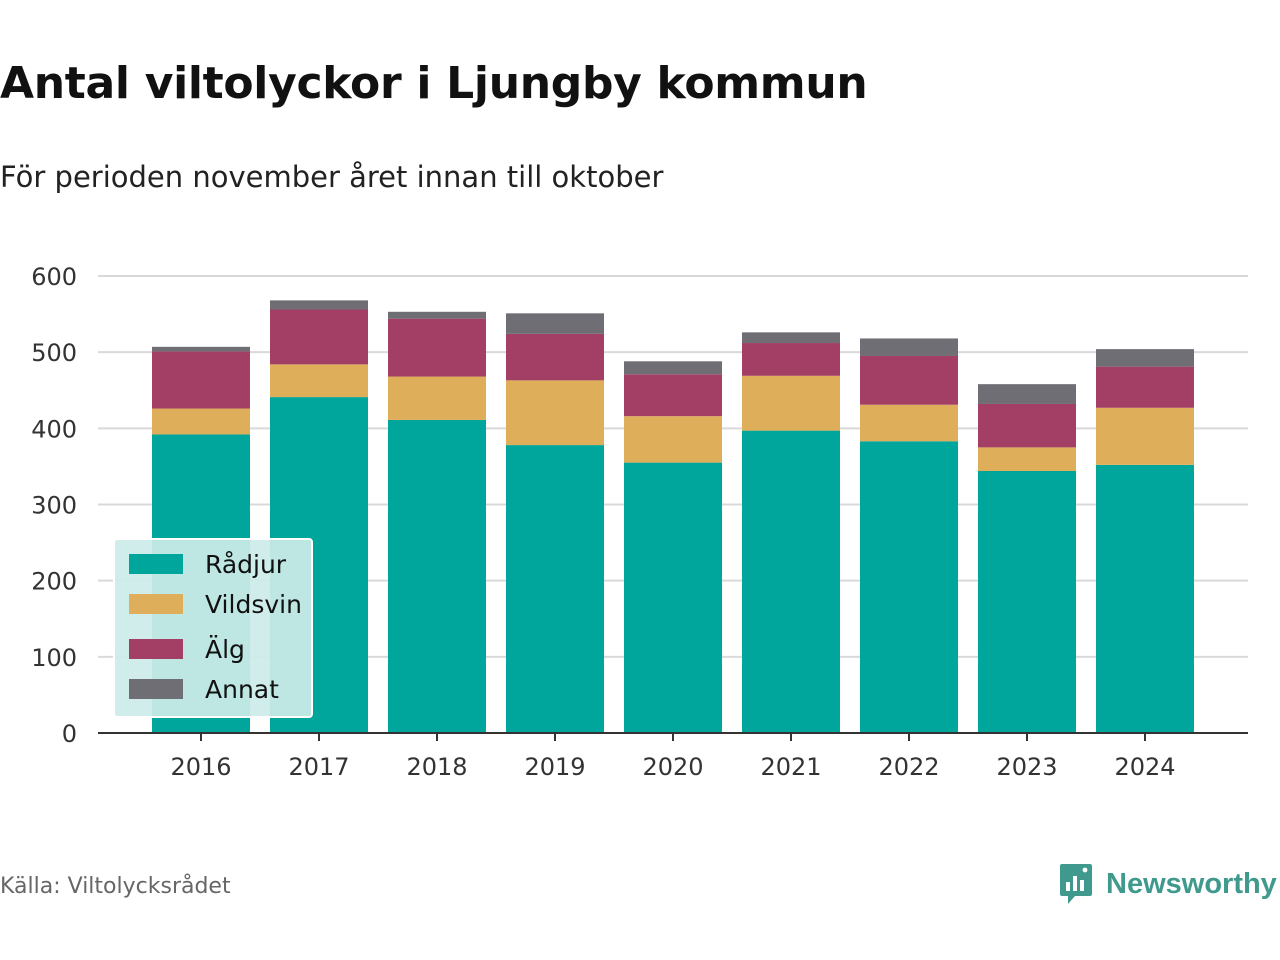 The width and height of the screenshot is (1280, 960). What do you see at coordinates (555, 589) in the screenshot?
I see `bar-2019-radjur` at bounding box center [555, 589].